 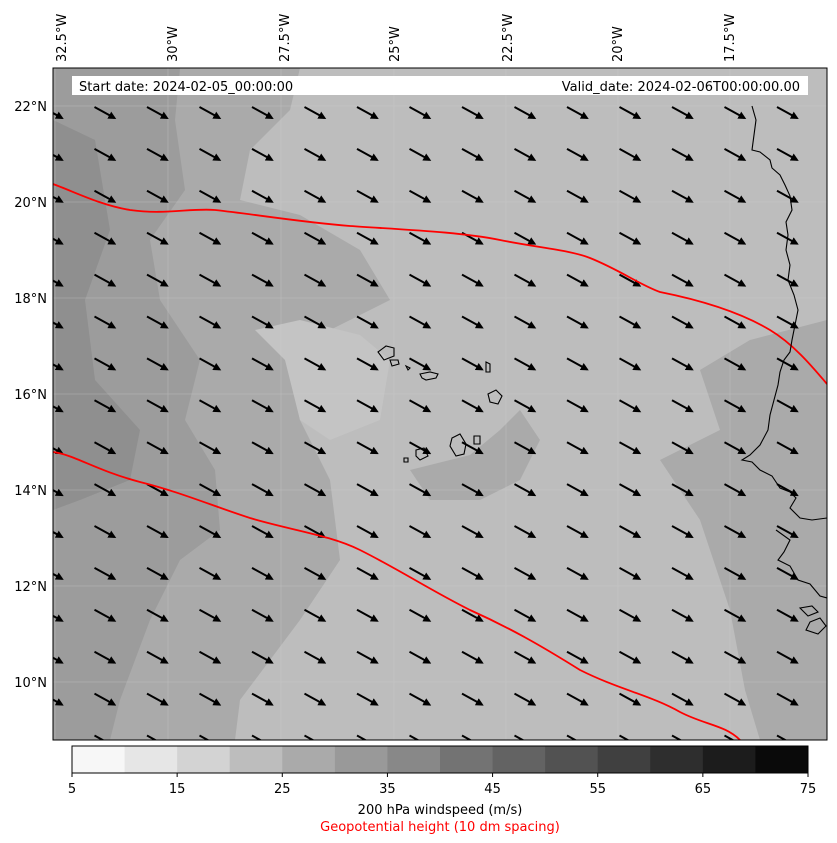 What do you see at coordinates (703, 789) in the screenshot?
I see `colorbar-tick-label: 65` at bounding box center [703, 789].